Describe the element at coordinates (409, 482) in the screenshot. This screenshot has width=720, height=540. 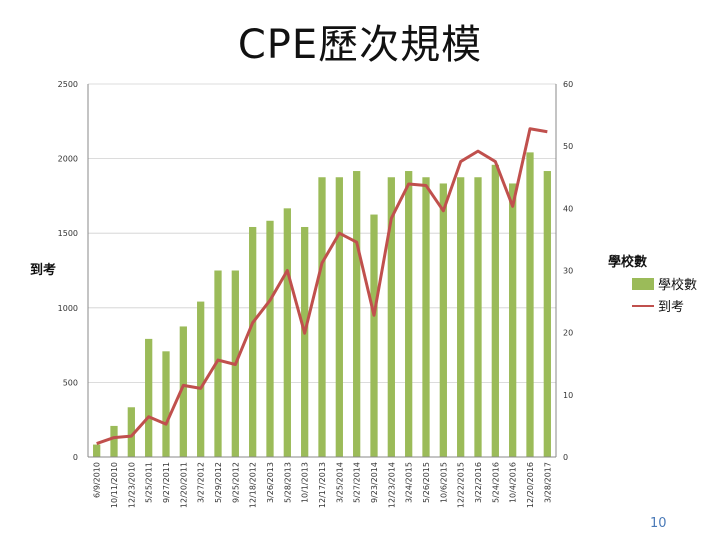
I see `x-tick-label: 3/24/2015` at that location.